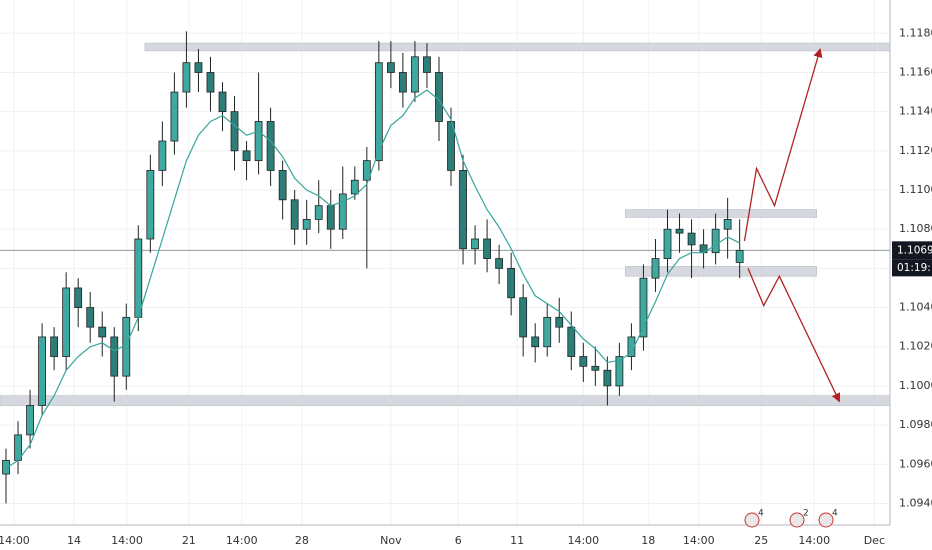  What do you see at coordinates (189, 540) in the screenshot?
I see `x-tick-label: 21` at bounding box center [189, 540].